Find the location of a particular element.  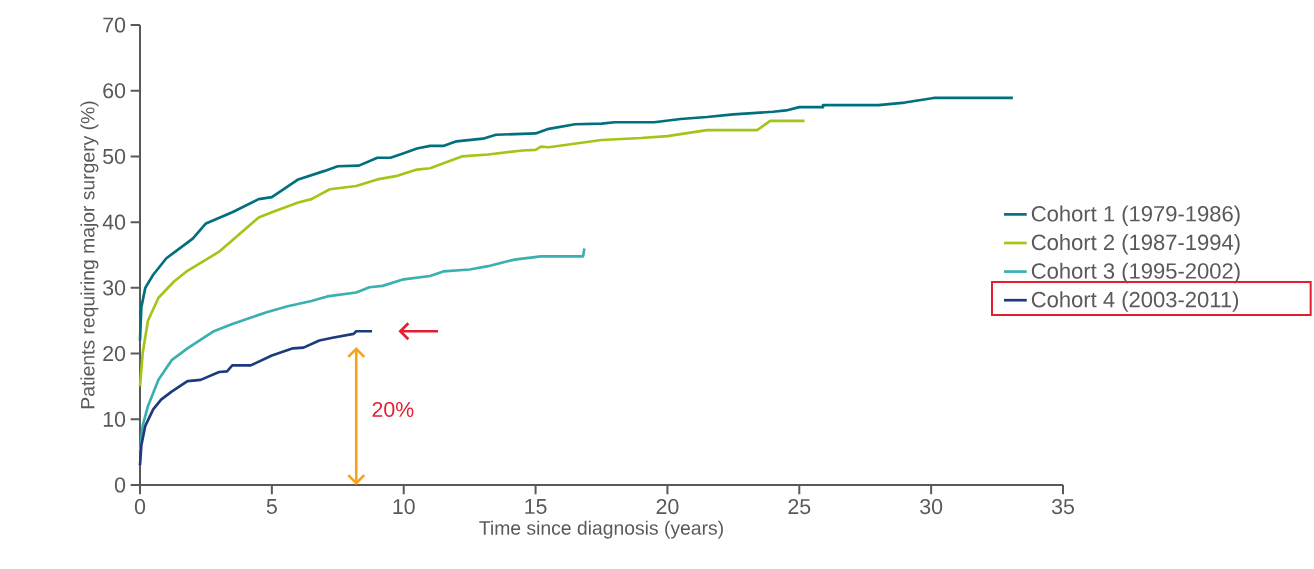

legend-label: Cohort 1 (1979-1986) is located at coordinates (1135, 215).